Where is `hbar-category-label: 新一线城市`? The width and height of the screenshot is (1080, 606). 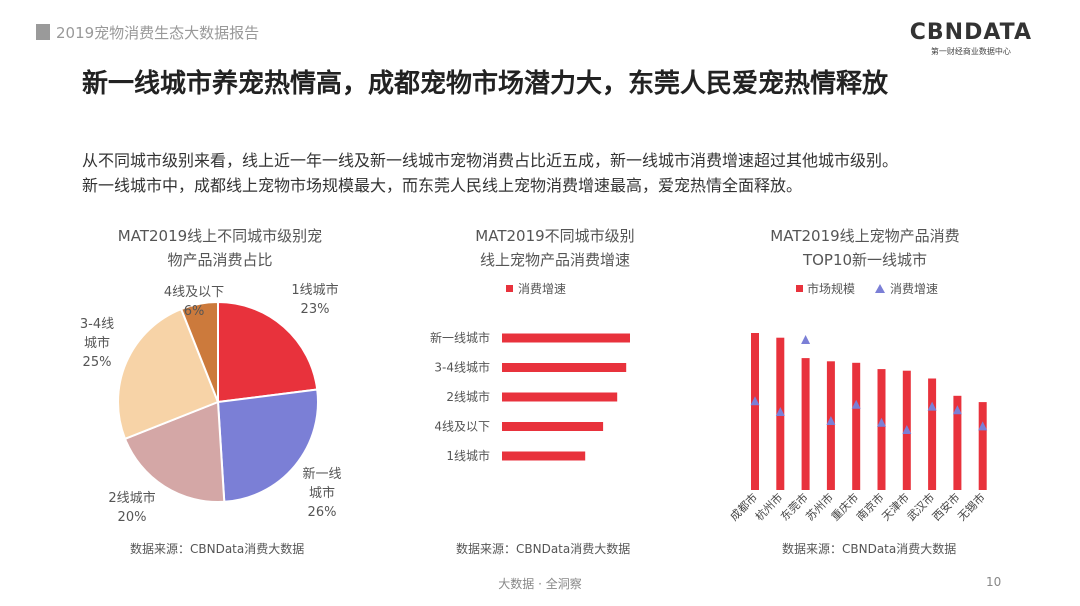 hbar-category-label: 新一线城市 is located at coordinates (460, 337).